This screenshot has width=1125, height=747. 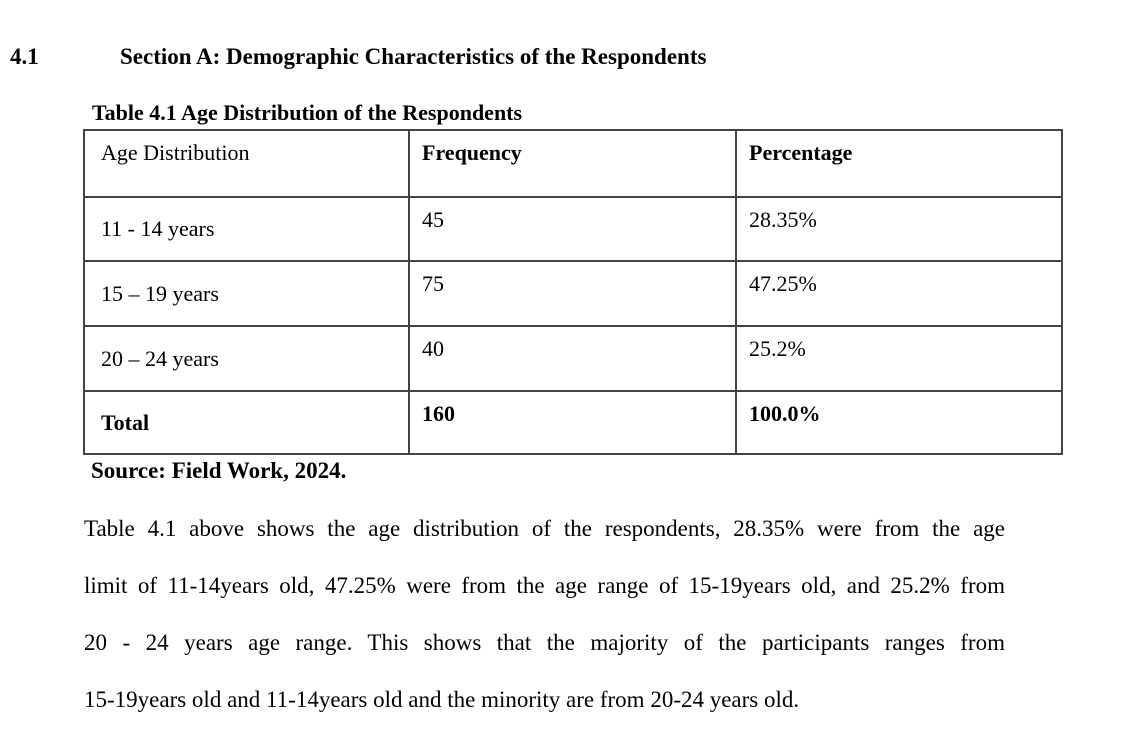 I want to click on cell-total-label: Total, so click(x=246, y=422).